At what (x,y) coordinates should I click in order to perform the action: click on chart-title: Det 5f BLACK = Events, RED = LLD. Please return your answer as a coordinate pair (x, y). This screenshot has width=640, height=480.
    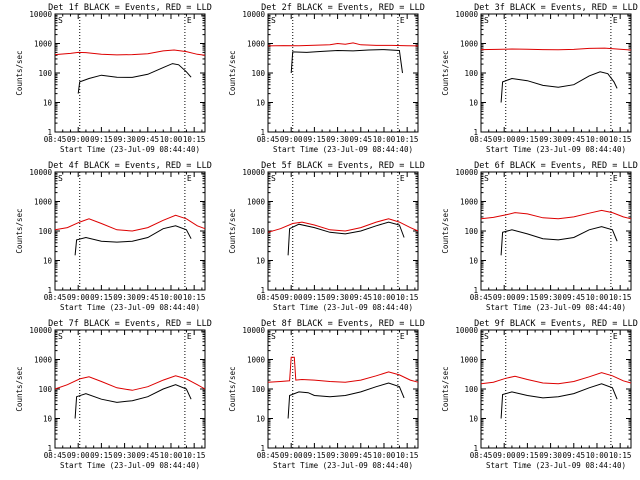
    Looking at the image, I should click on (343, 166).